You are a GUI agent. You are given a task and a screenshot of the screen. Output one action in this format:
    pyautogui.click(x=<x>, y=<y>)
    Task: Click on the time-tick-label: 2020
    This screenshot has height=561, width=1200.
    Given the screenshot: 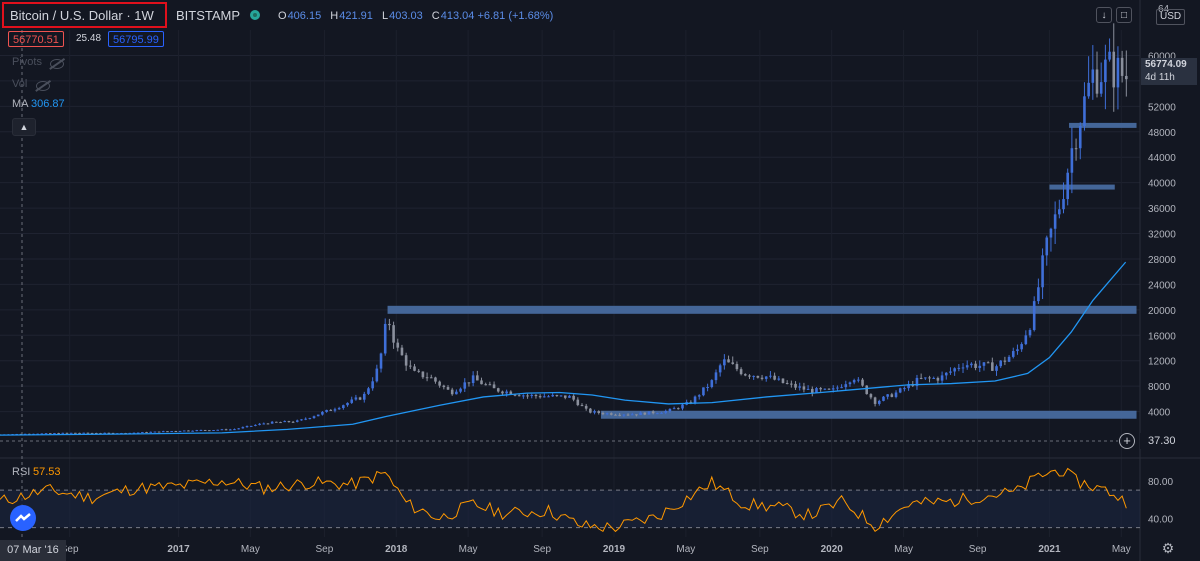 What is the action you would take?
    pyautogui.click(x=832, y=549)
    